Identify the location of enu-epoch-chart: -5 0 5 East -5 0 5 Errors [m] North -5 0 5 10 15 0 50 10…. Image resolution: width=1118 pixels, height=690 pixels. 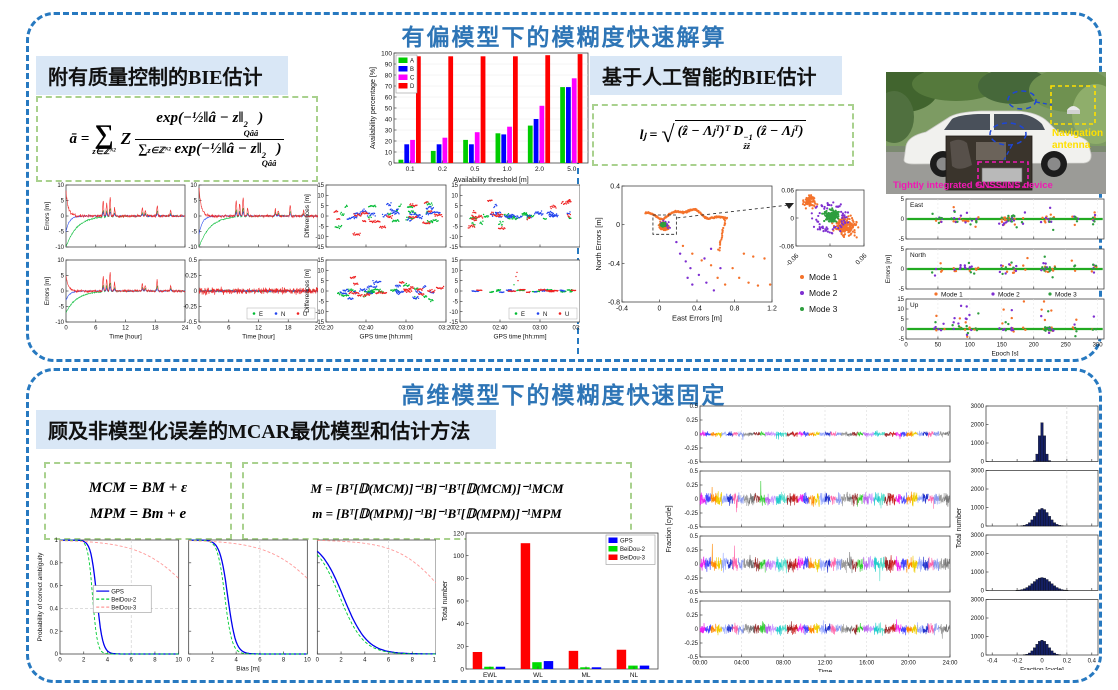
(992, 276).